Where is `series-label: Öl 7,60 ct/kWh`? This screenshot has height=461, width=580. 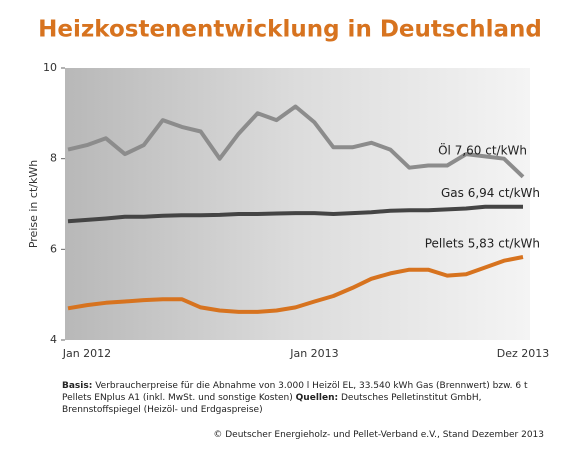
series-label: Öl 7,60 ct/kWh is located at coordinates (482, 149).